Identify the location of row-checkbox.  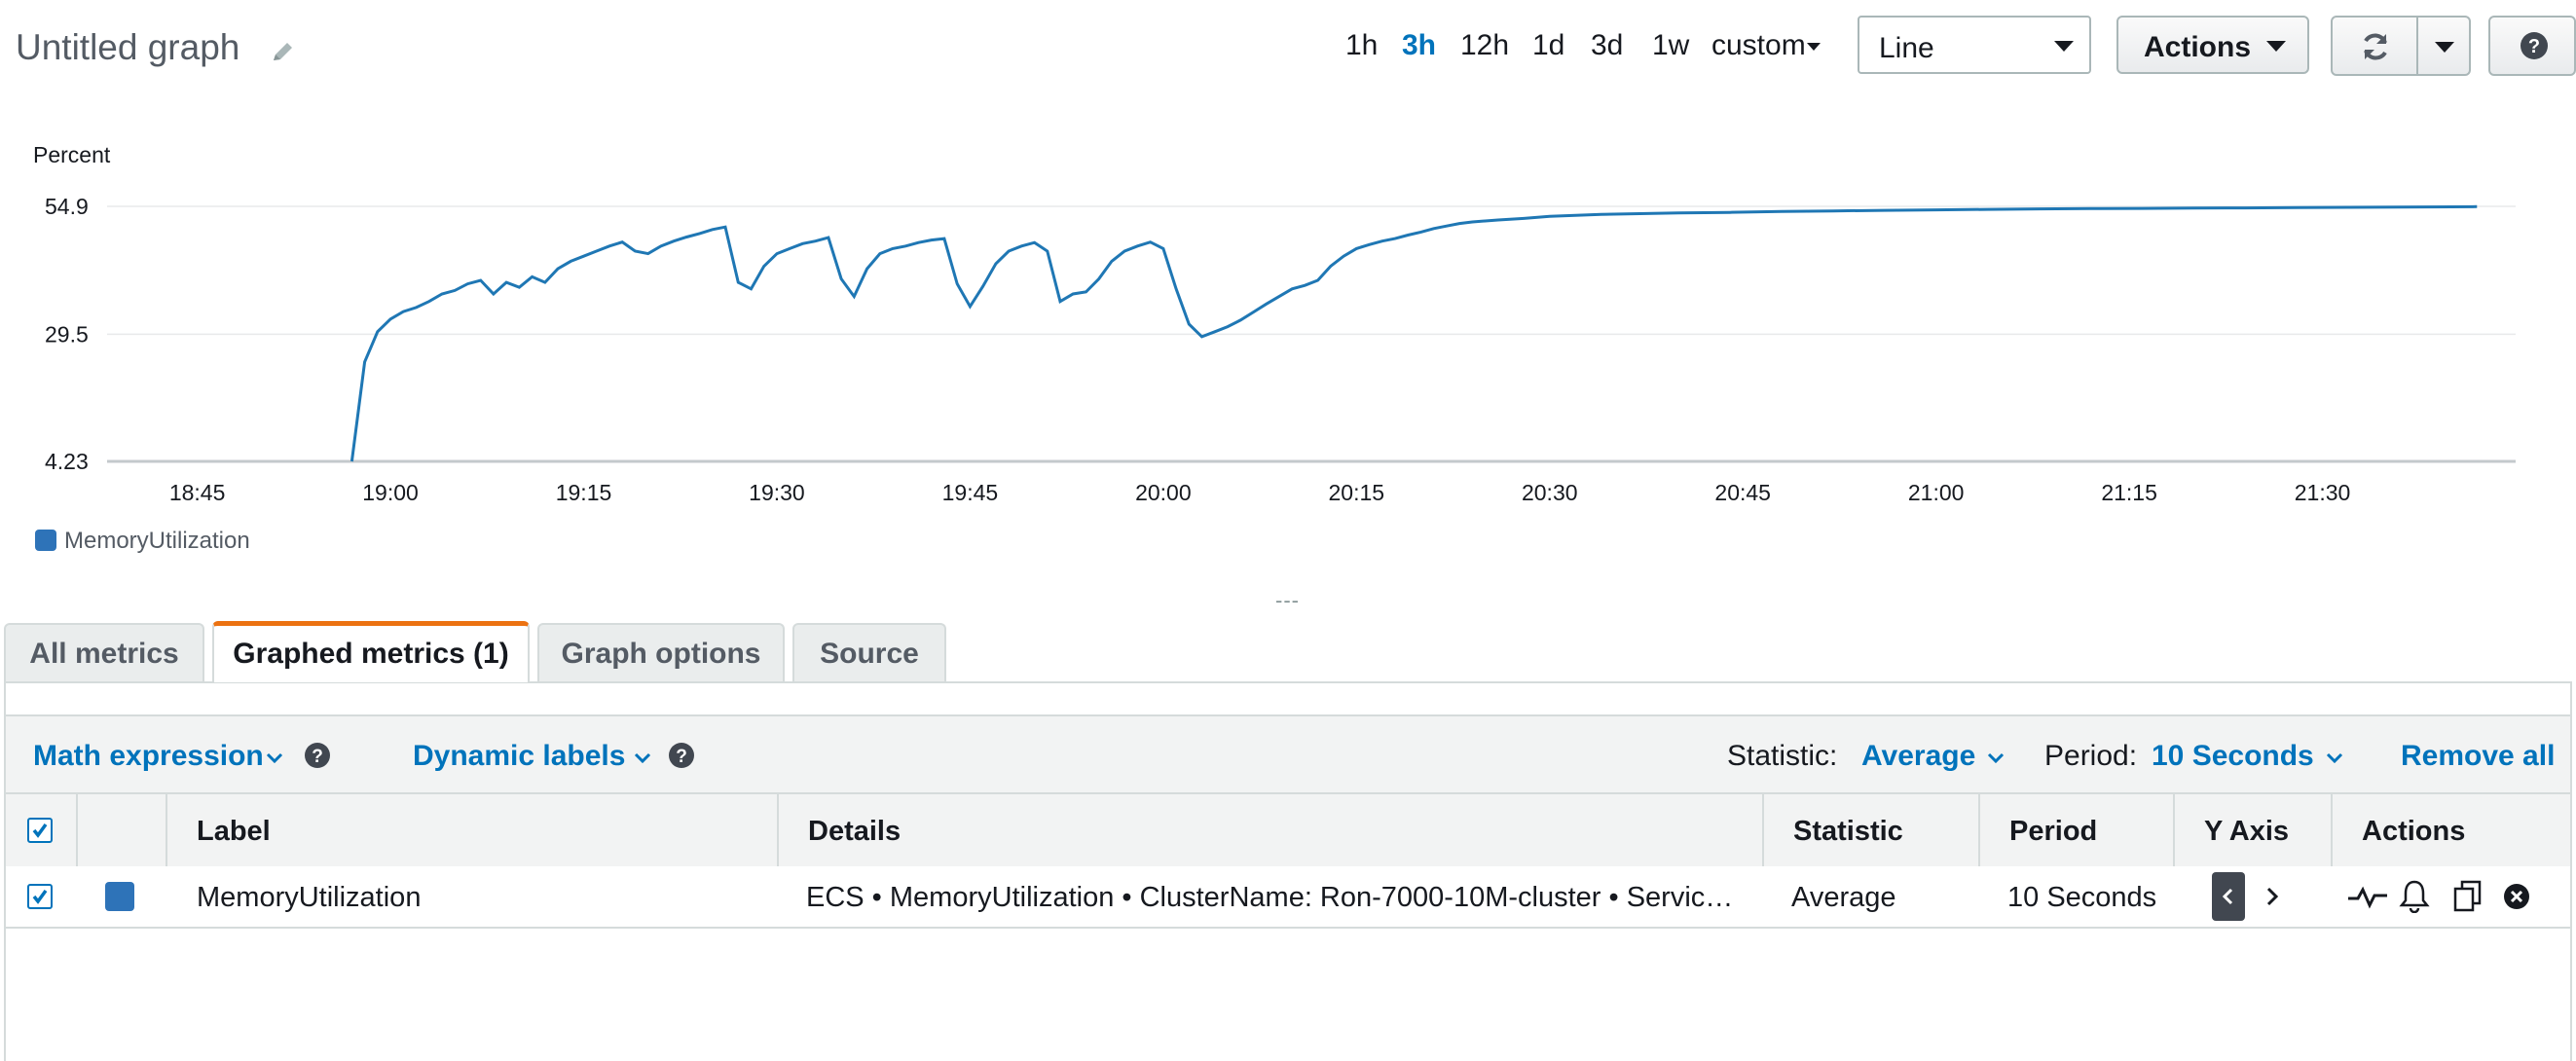
(40, 896).